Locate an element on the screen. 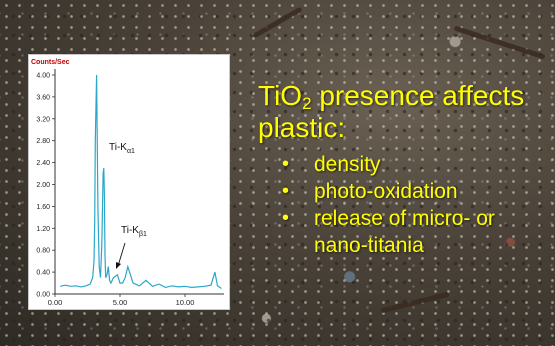  y-tick-label: 0.80 is located at coordinates (43, 251).